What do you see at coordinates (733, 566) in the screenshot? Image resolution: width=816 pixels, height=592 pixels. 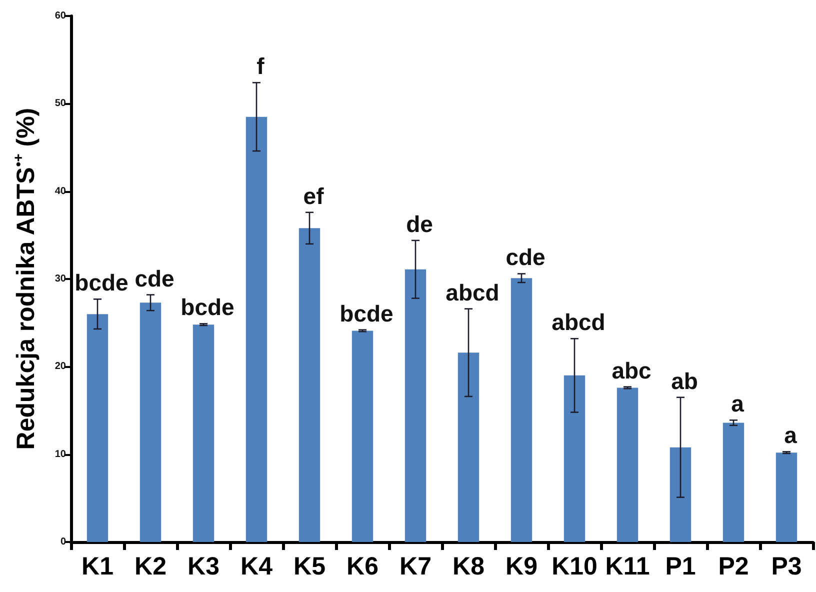 I see `x-tick-label: P2` at bounding box center [733, 566].